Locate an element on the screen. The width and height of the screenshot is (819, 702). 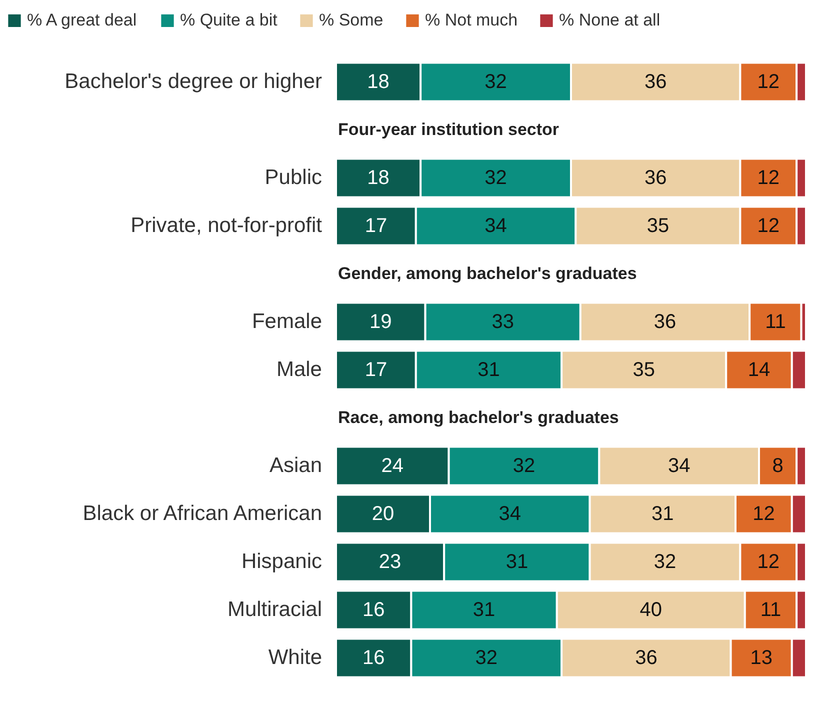
annotation: Four-year institution sector is located at coordinates (449, 129).